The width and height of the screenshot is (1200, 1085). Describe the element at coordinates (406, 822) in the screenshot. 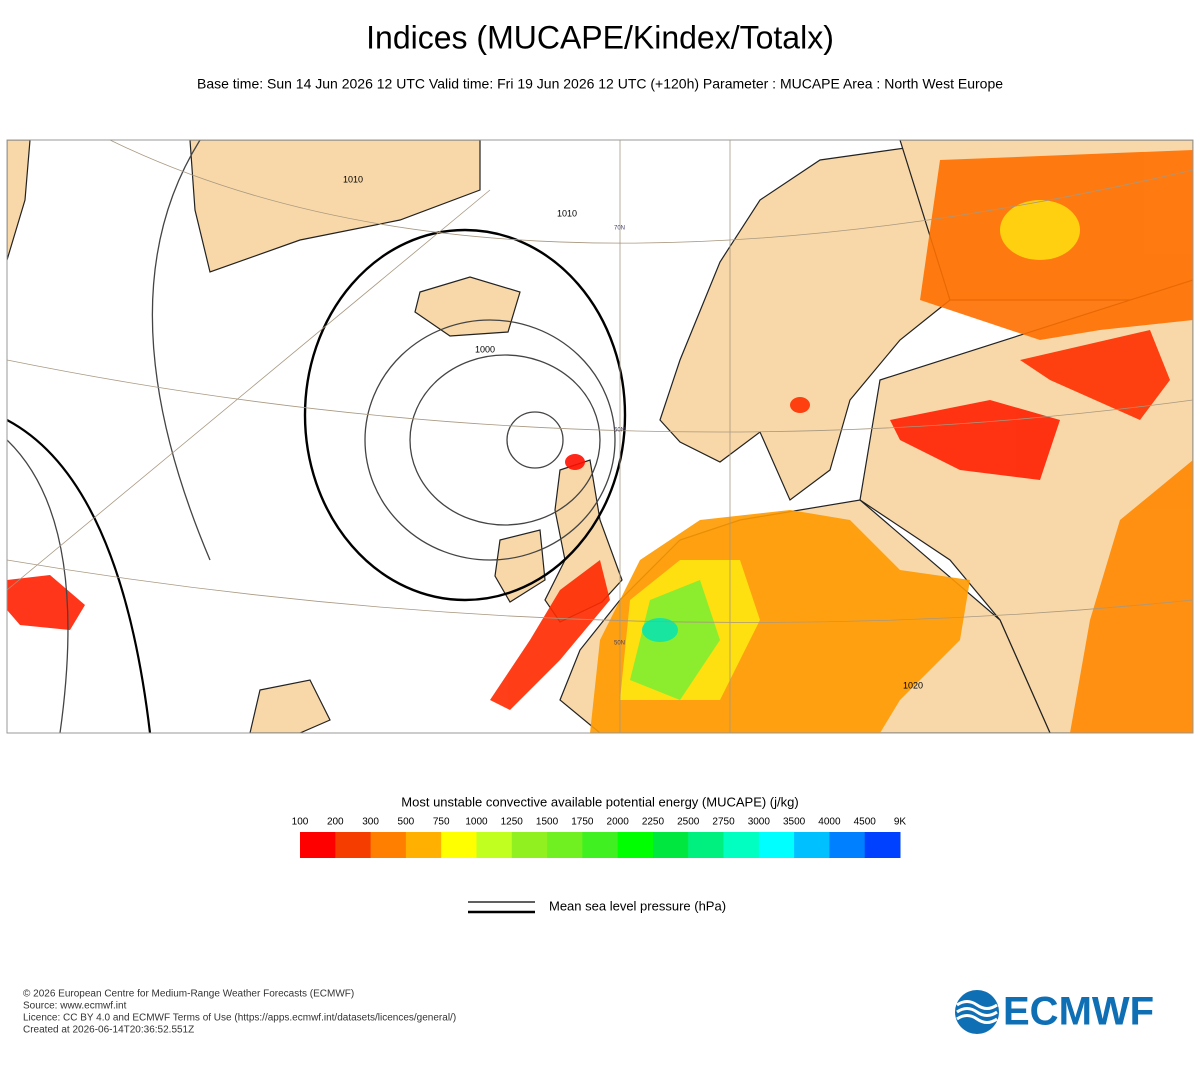

I see `colorbar-label: 500` at that location.